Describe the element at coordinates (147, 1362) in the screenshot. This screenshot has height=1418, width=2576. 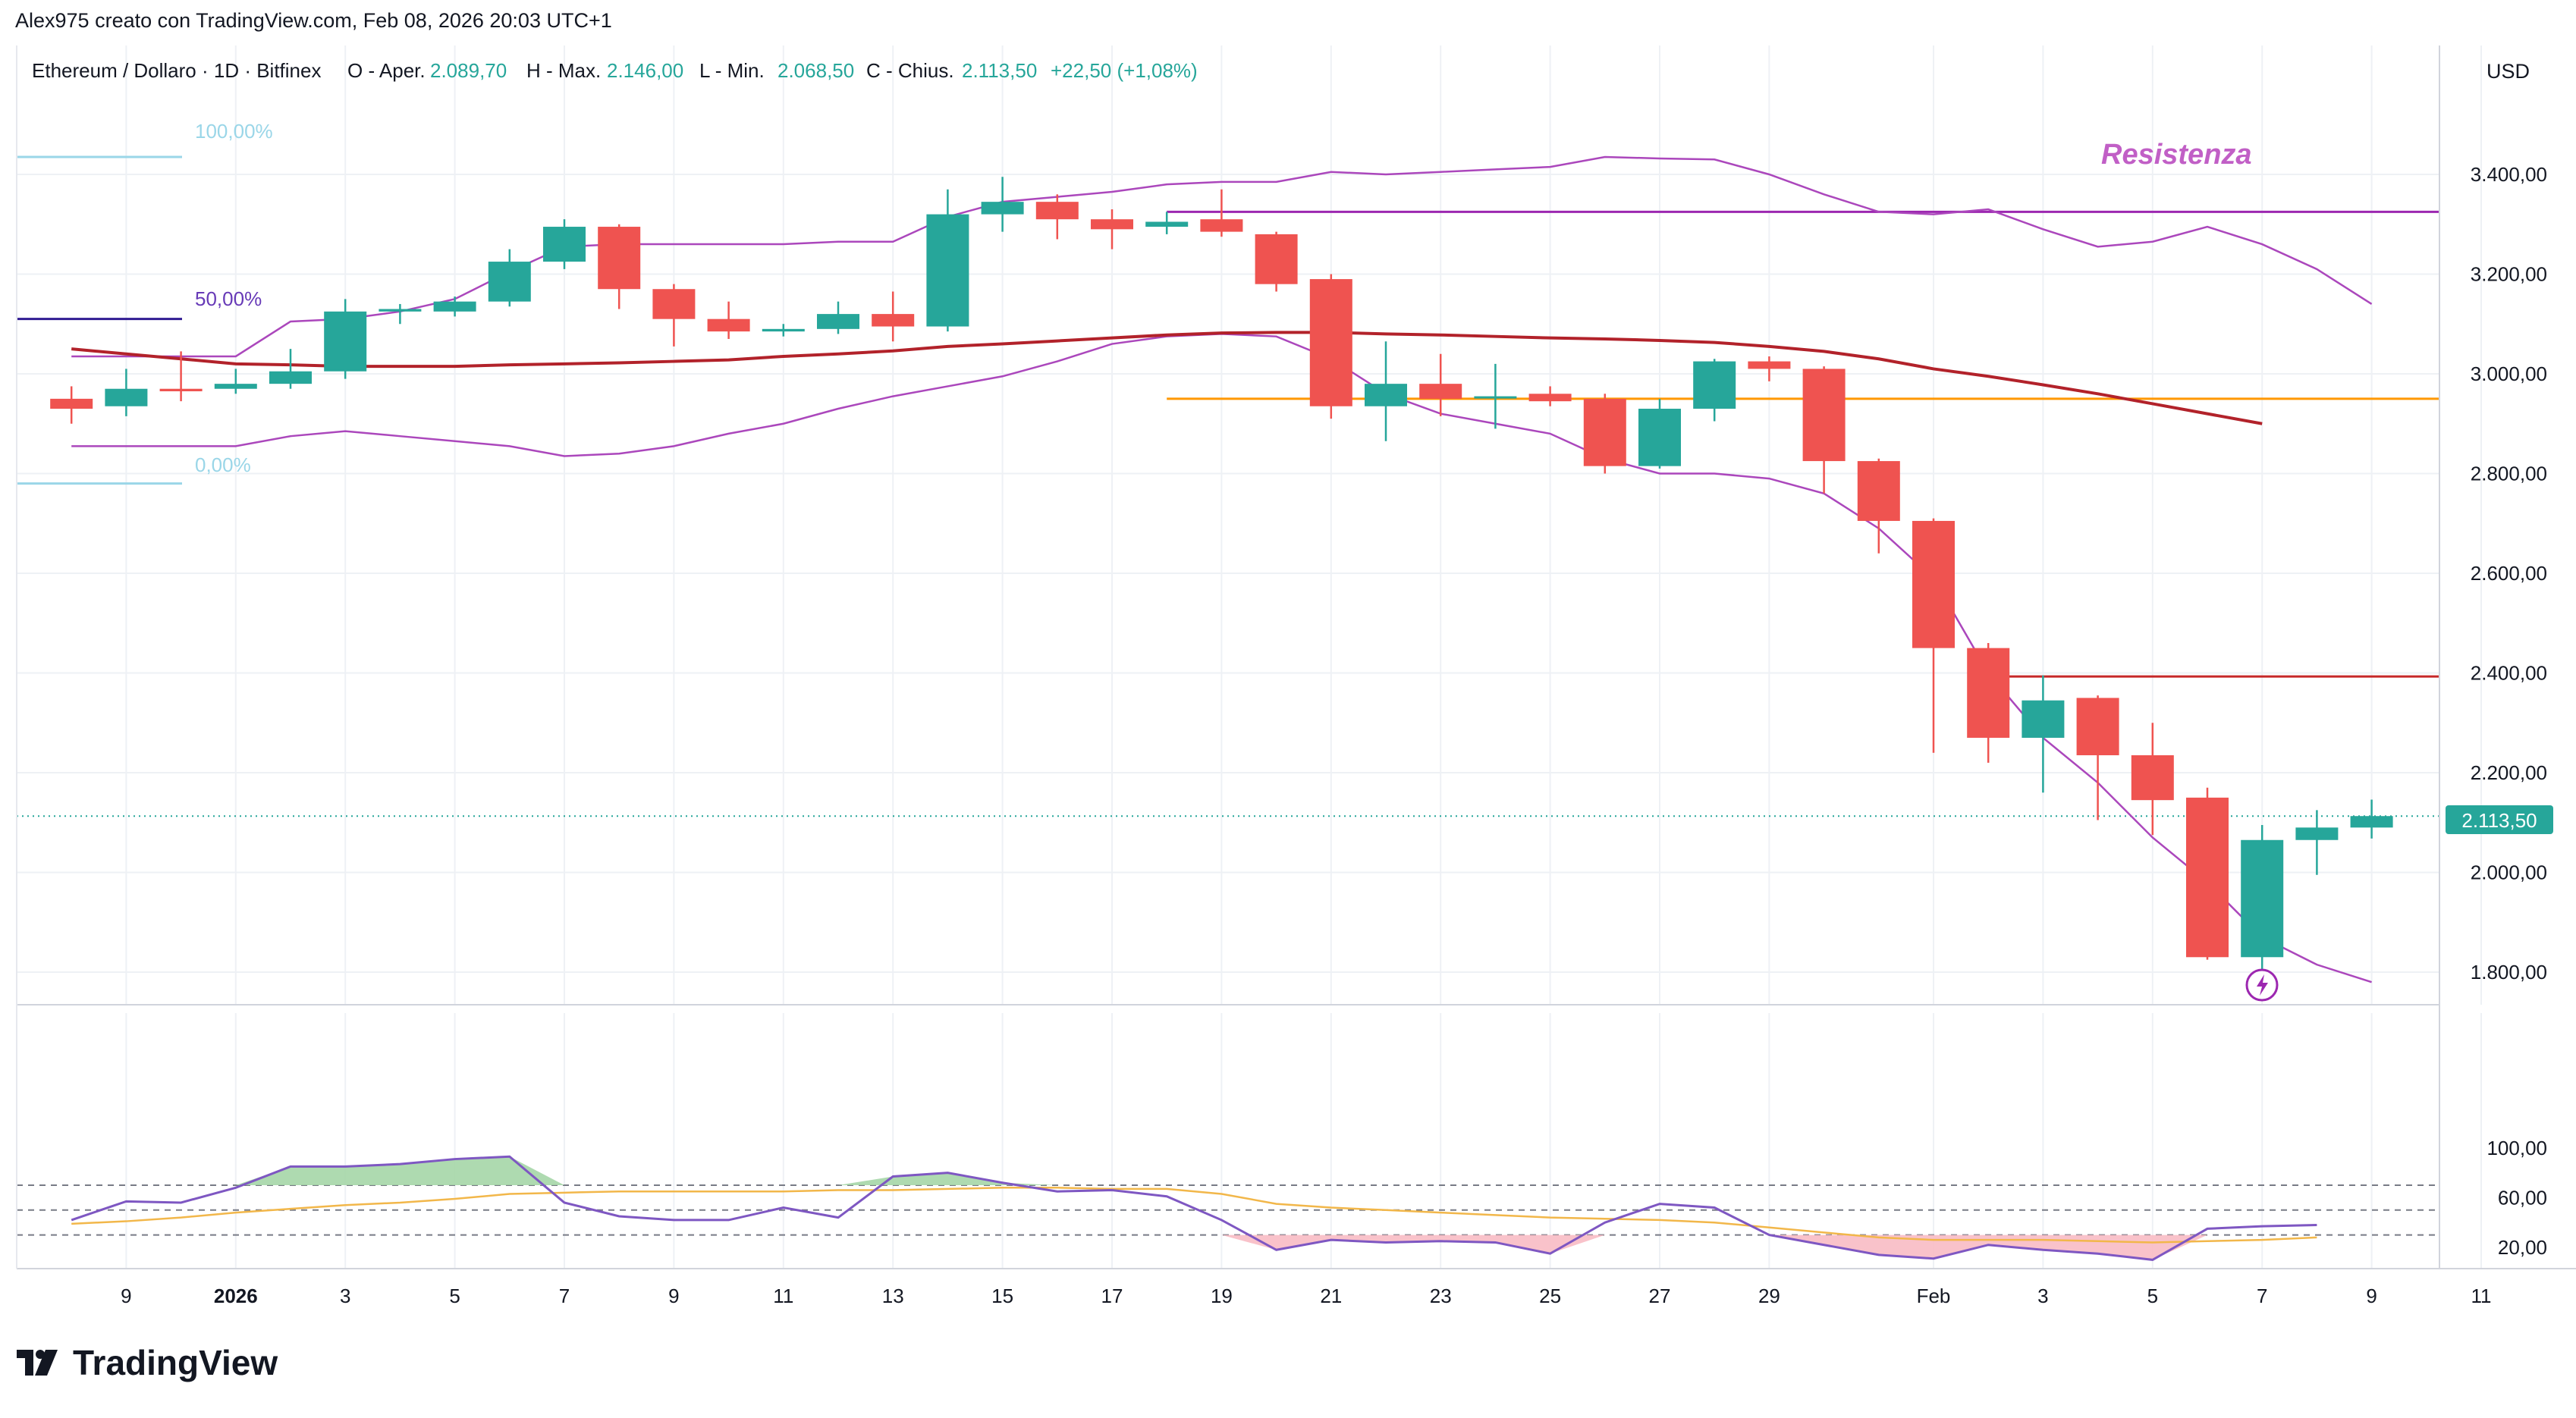
I see `tradingview-logo: TradingView` at that location.